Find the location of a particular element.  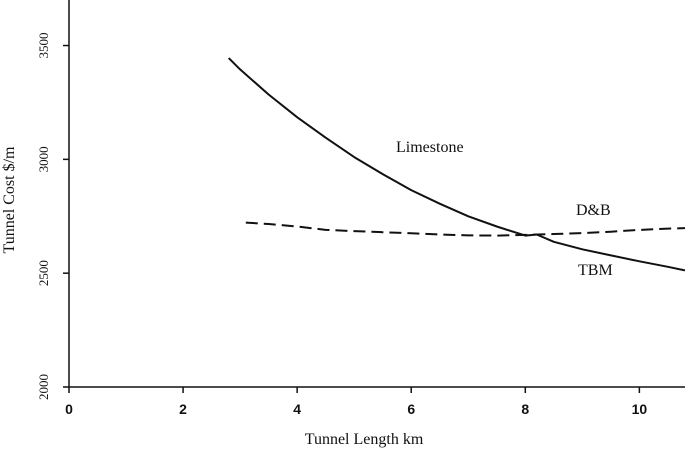

x-tick-label: 10 is located at coordinates (640, 409).